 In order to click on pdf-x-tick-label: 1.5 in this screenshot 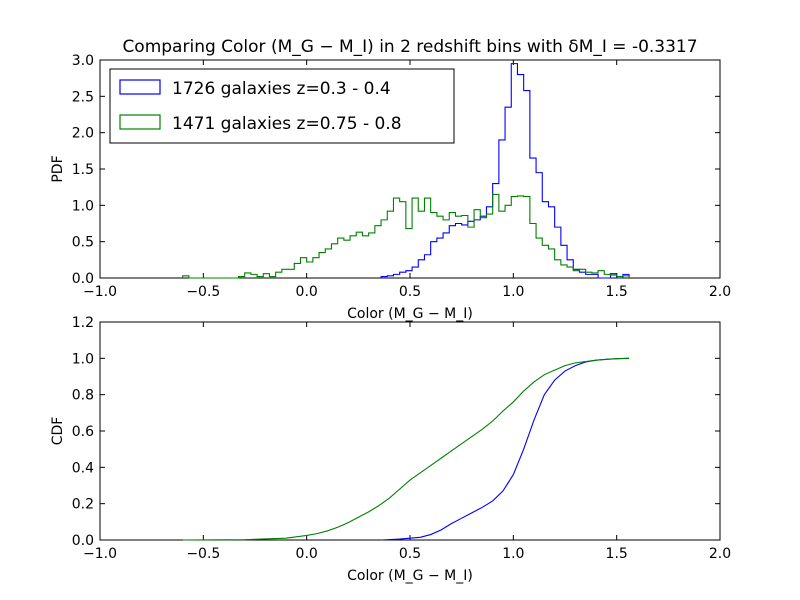, I will do `click(617, 292)`.